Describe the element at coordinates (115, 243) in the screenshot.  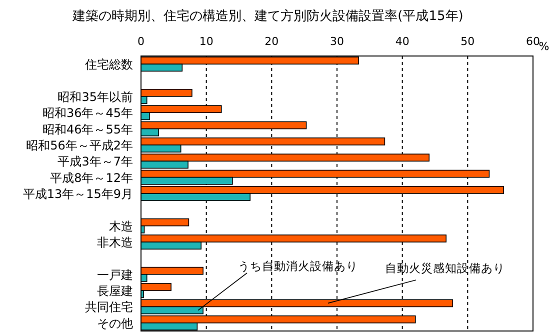
I see `y-tick-label: 非木造` at that location.